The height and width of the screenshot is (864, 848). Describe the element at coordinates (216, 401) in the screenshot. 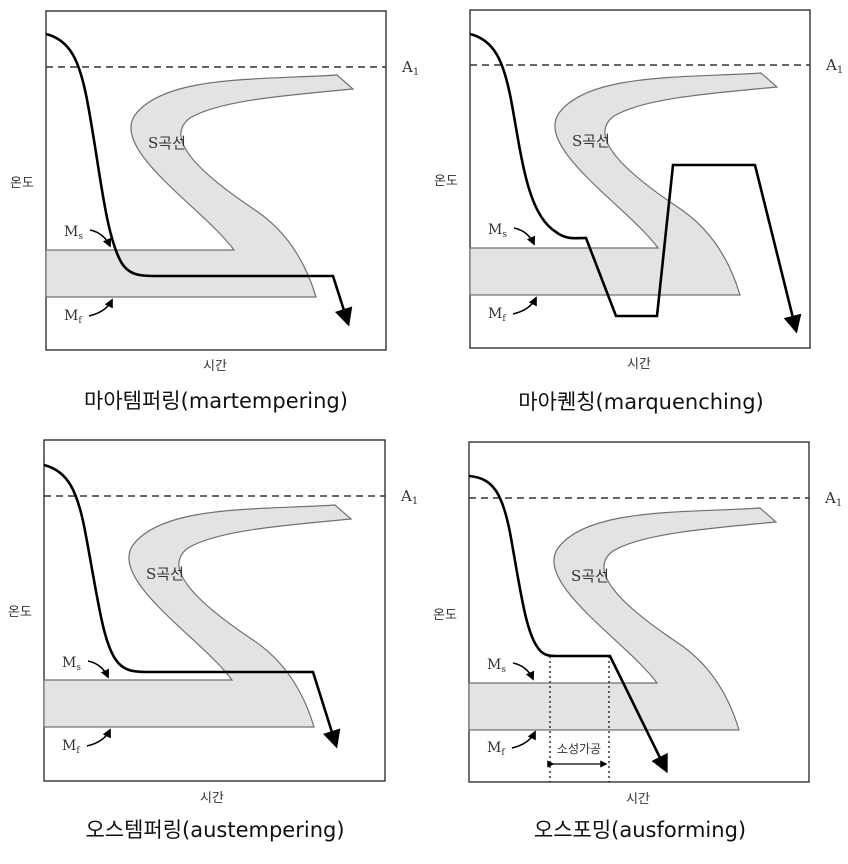

I see `panel-caption: 마아템퍼링(martempering)` at that location.